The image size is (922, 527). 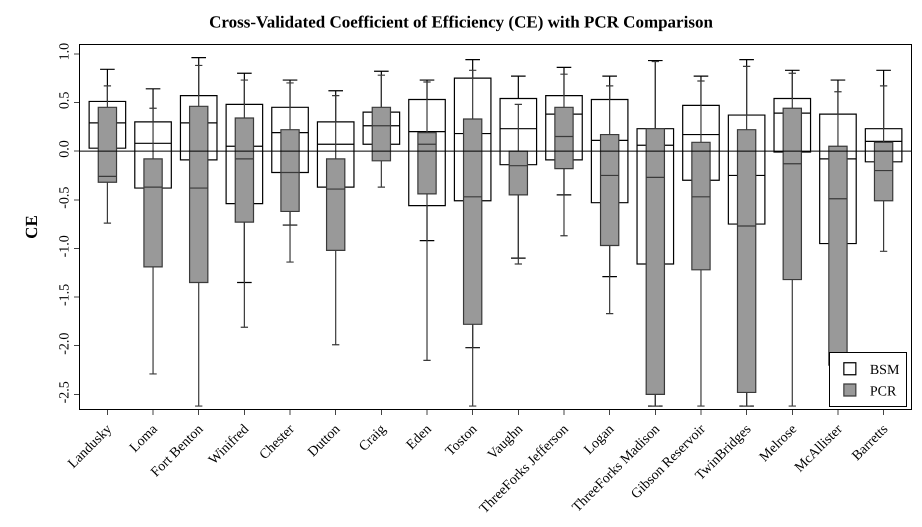 What do you see at coordinates (461, 22) in the screenshot?
I see `chart-title: Cross-Validated Coefficient of Efficiency (CE) with PCR Comparison` at bounding box center [461, 22].